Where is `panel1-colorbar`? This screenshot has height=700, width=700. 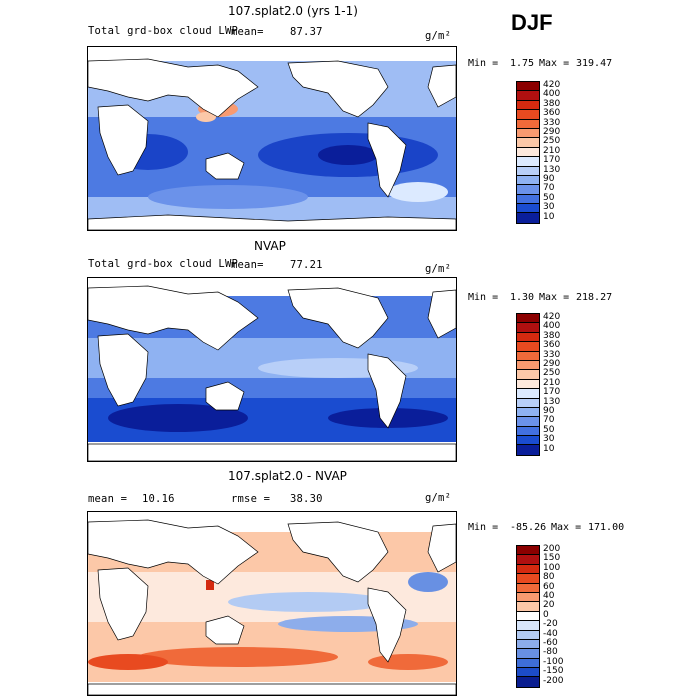
panel1-colorbar is located at coordinates (528, 152).